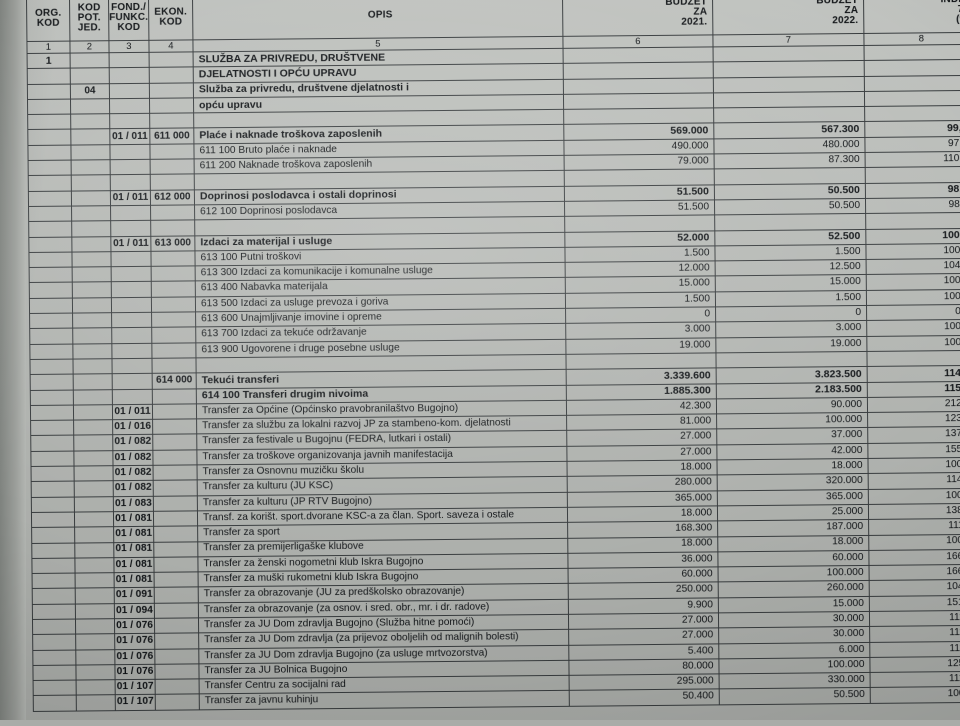 The image size is (960, 726). I want to click on cell-kod-pot-jed: 04, so click(90, 91).